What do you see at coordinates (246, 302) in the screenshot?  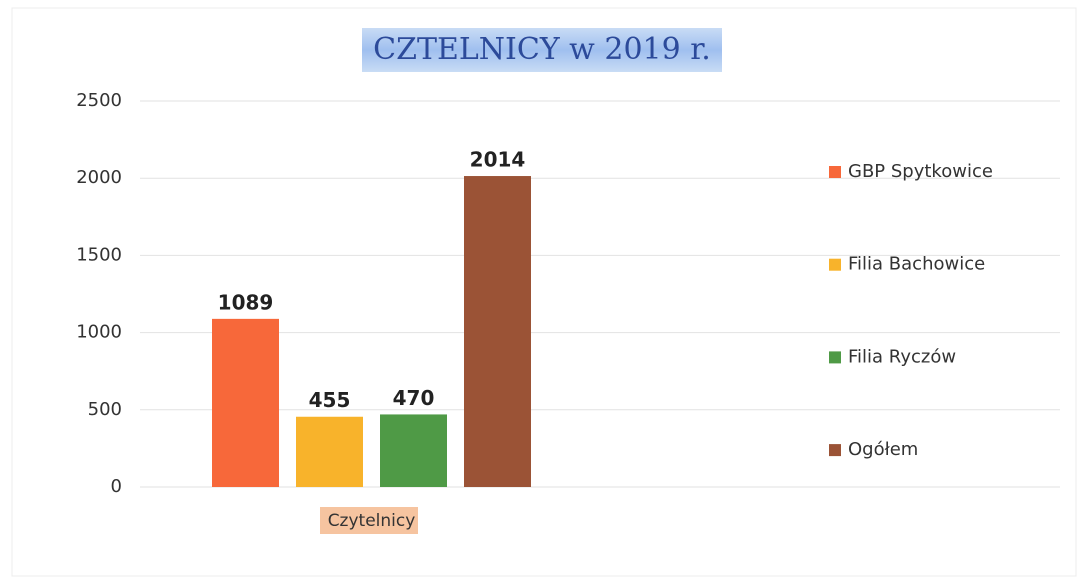 I see `value-label: 1089` at bounding box center [246, 302].